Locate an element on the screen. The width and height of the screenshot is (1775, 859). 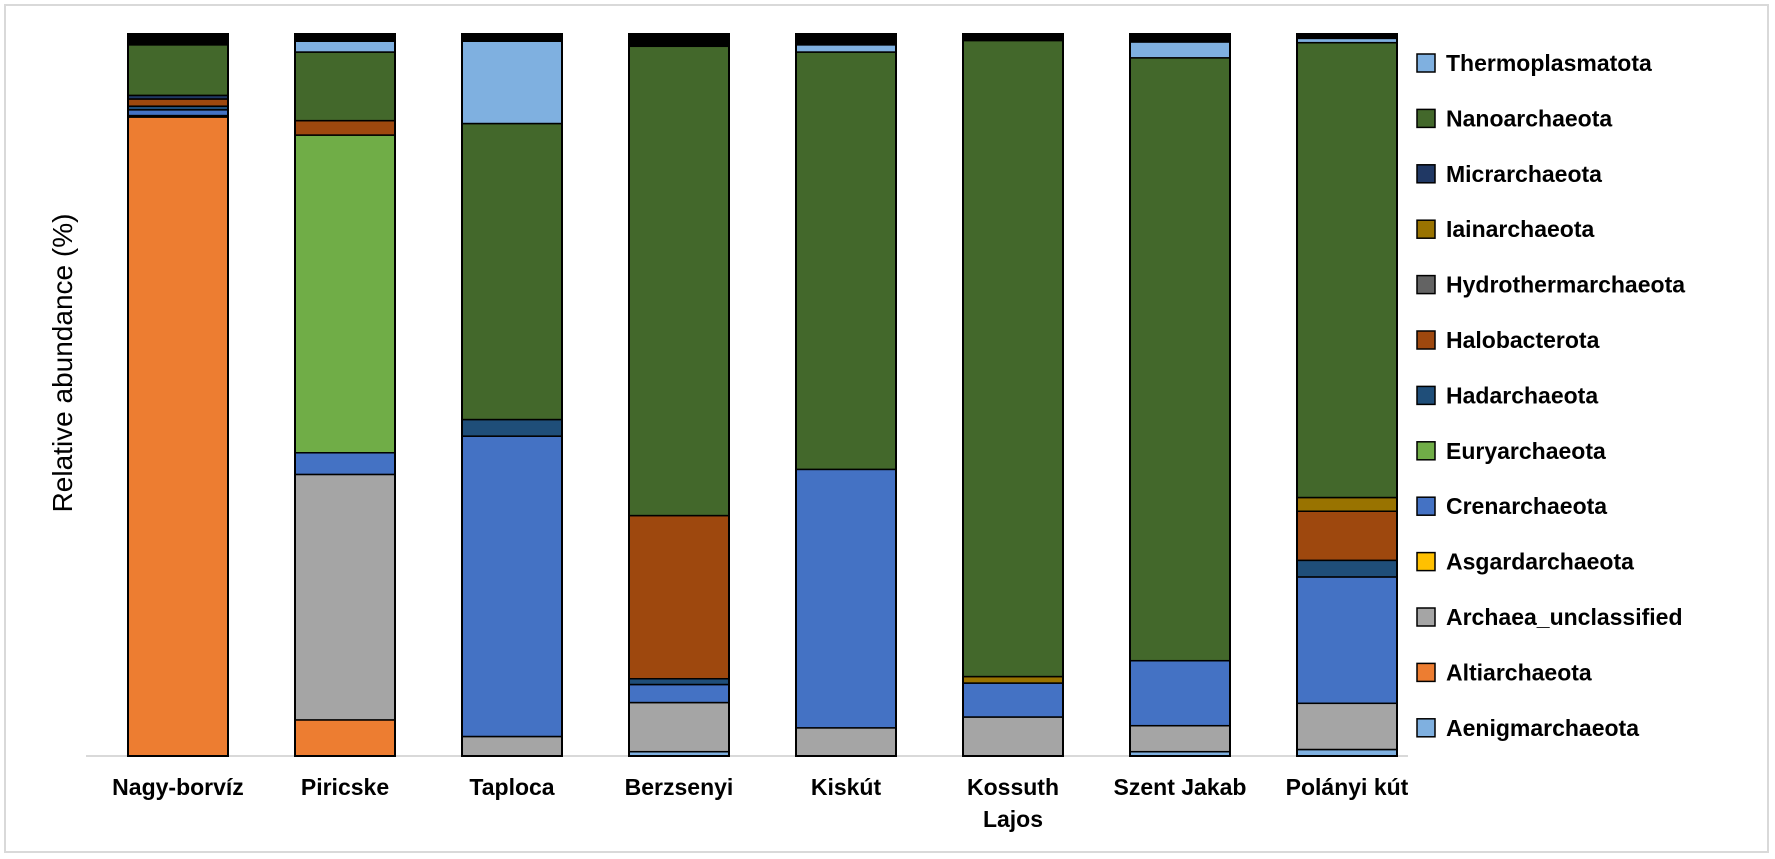
legend-item-euryarchaeota: Euryarchaeota is located at coordinates (1511, 451).